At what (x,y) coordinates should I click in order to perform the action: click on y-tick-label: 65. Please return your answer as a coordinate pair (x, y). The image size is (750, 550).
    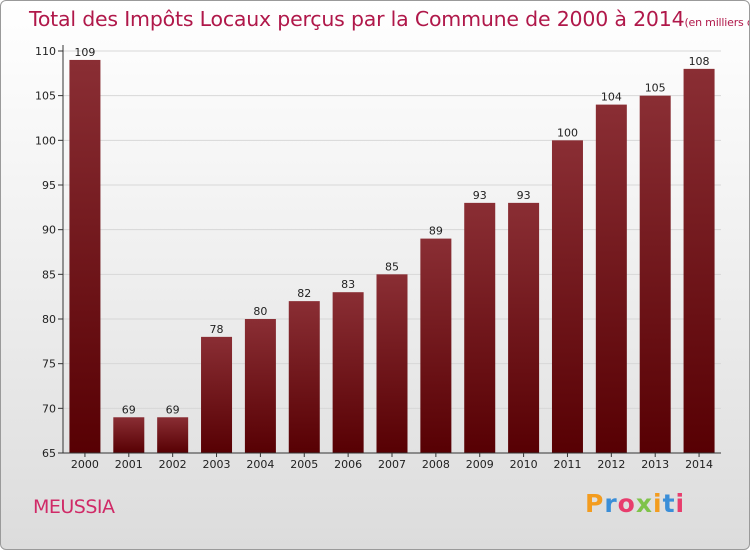
    Looking at the image, I should click on (49, 453).